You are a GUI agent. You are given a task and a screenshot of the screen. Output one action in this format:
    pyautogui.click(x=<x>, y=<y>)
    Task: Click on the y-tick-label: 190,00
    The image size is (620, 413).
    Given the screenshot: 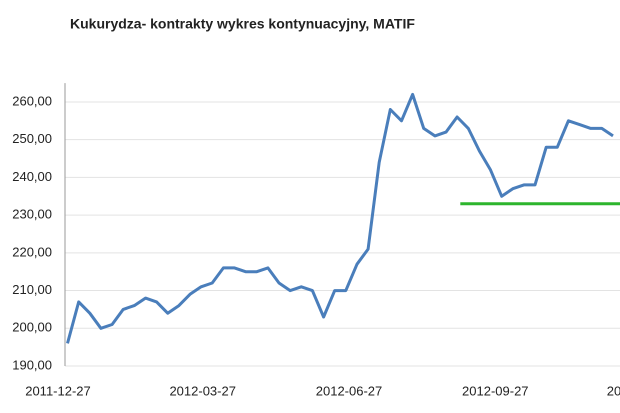 What is the action you would take?
    pyautogui.click(x=32, y=364)
    